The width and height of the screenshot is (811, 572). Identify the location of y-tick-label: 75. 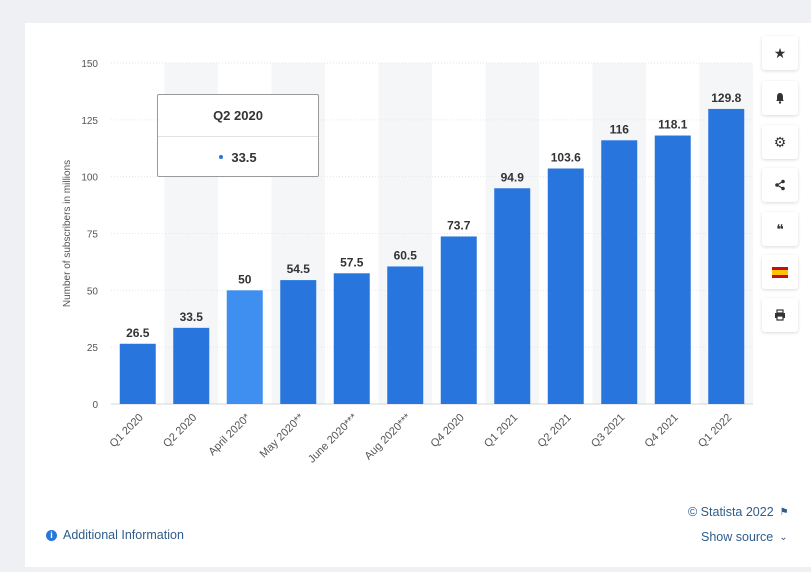
(93, 235).